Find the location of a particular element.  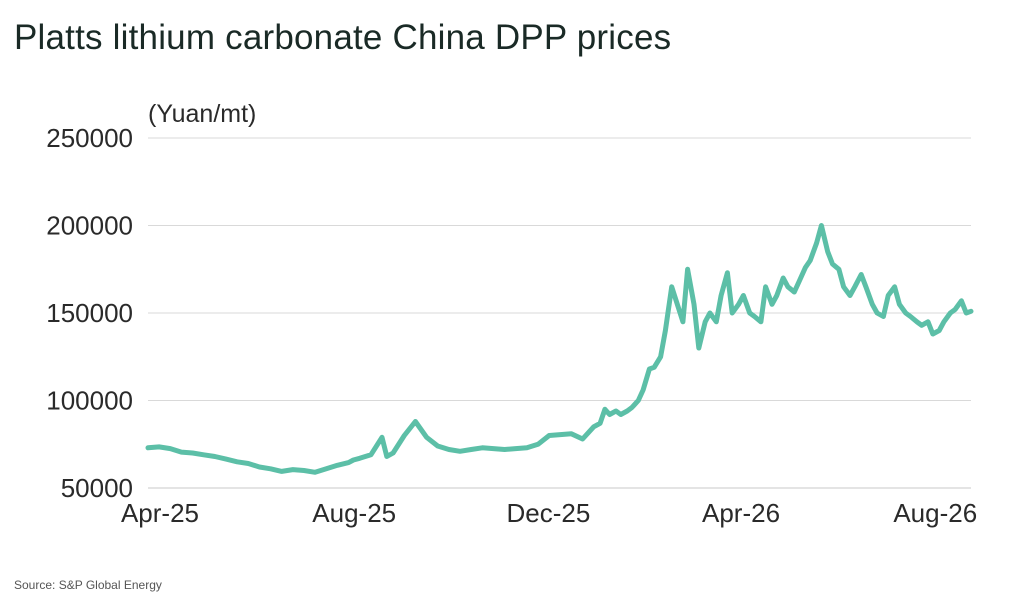

y-tick-label: 100000 is located at coordinates (89, 401).